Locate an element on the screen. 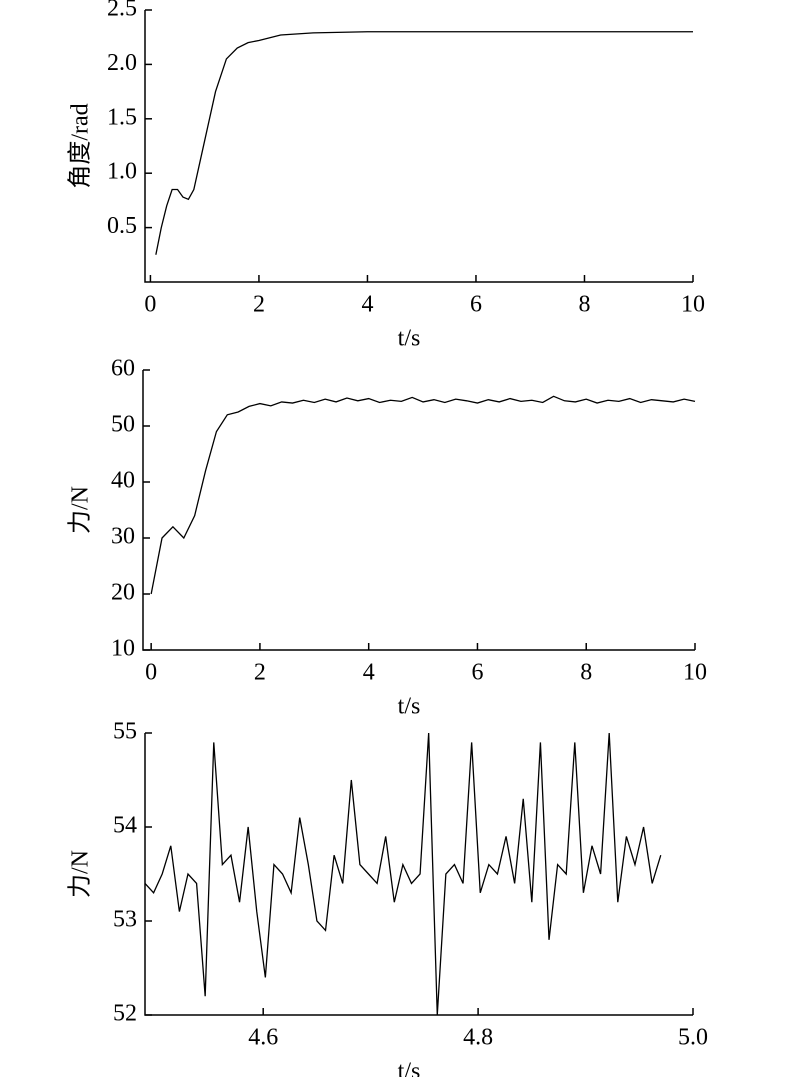 Image resolution: width=800 pixels, height=1077 pixels. y-tick-label: 53 is located at coordinates (125, 920).